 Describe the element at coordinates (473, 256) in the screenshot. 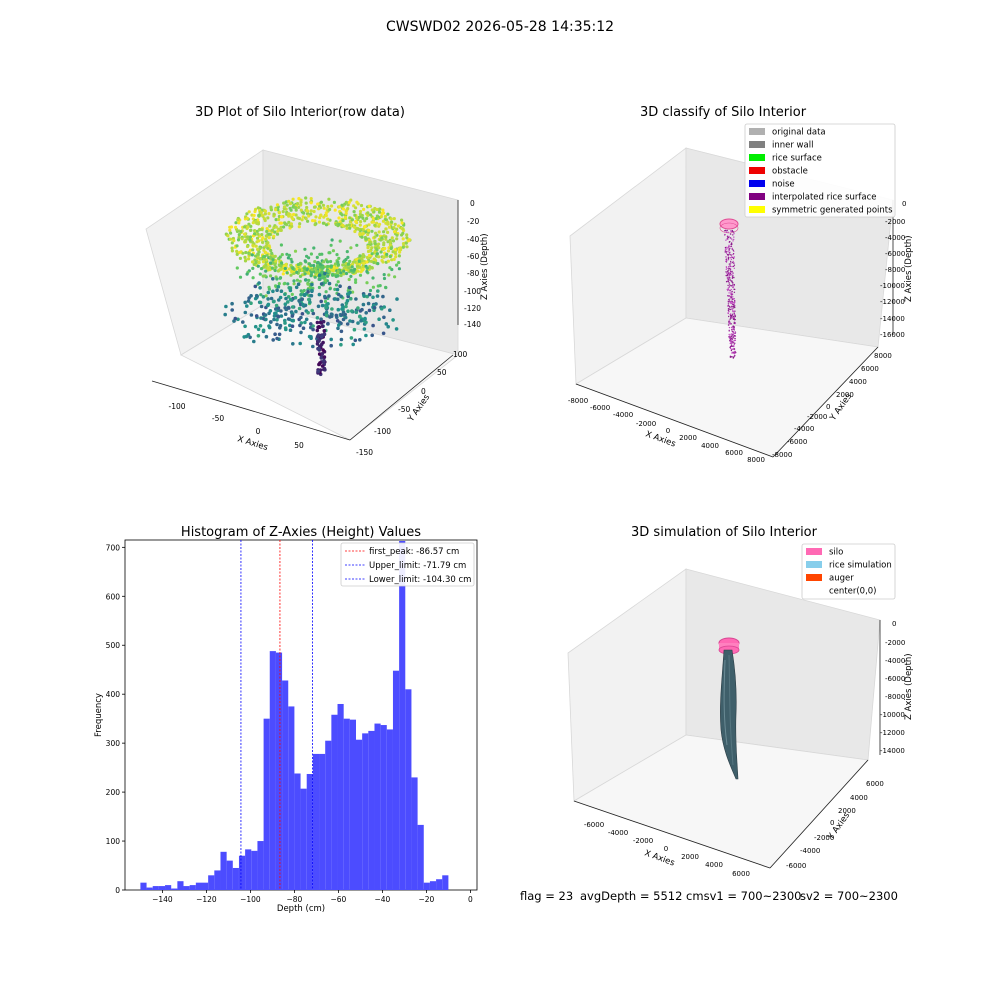

I see `svg-text: -60` at that location.